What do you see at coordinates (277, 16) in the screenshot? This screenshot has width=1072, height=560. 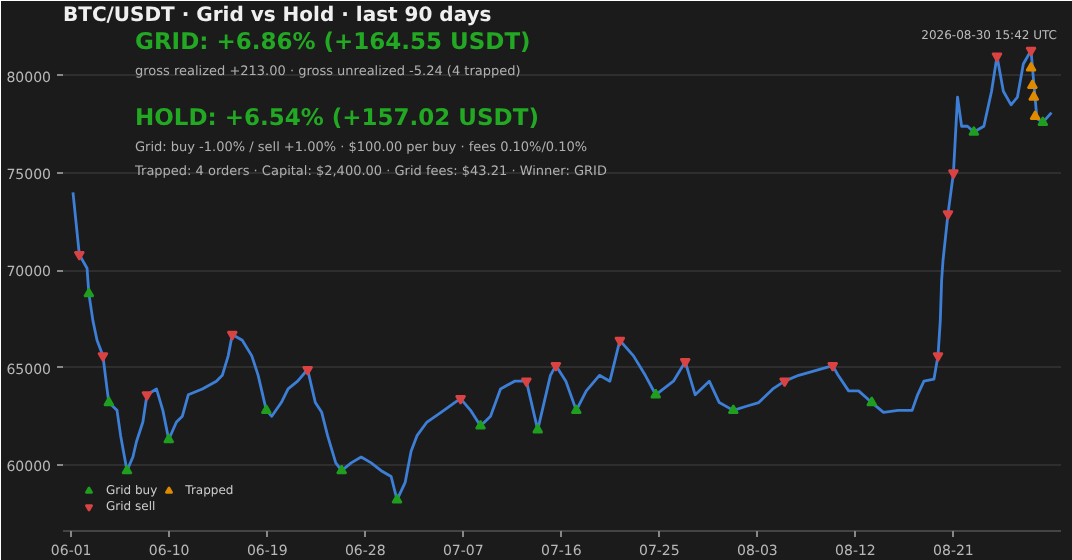 I see `chart-title: BTC/USDT · Grid vs Hold · last 90 days` at bounding box center [277, 16].